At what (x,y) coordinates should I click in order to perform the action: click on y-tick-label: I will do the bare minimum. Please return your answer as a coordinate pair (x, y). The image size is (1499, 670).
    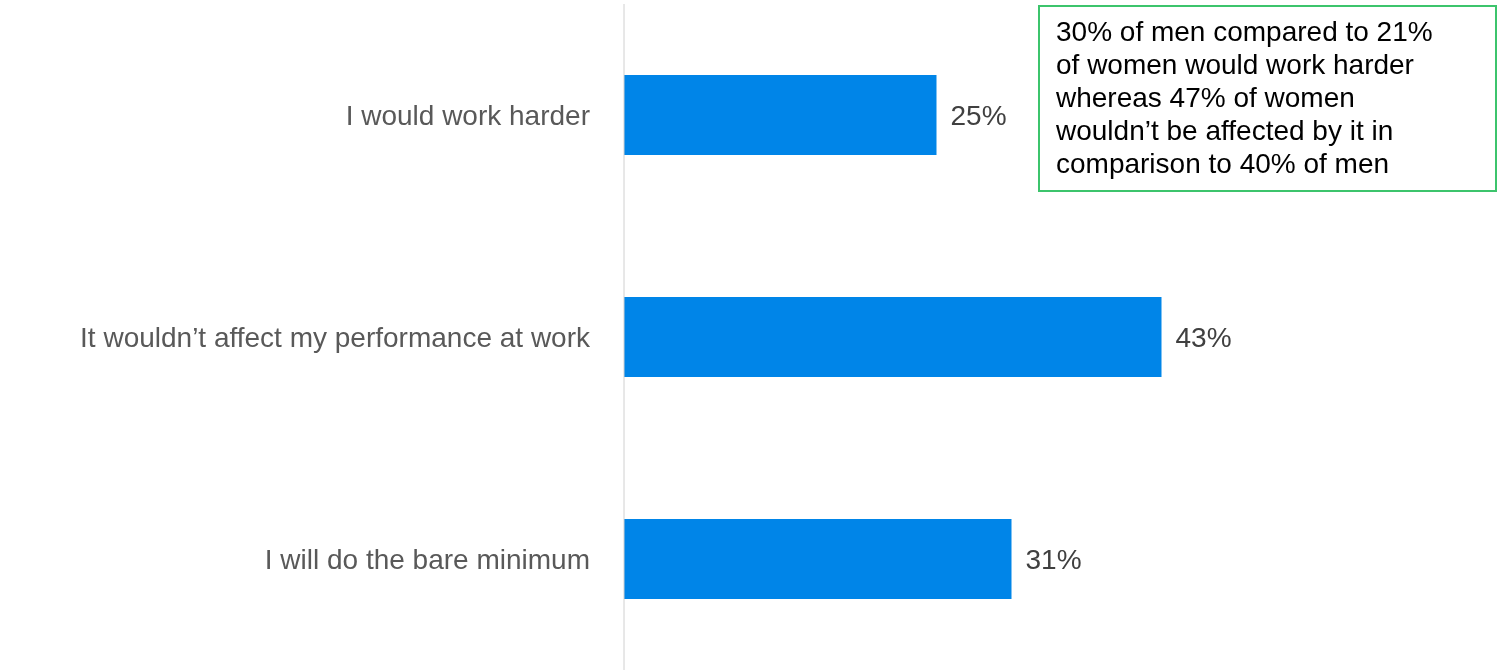
    Looking at the image, I should click on (427, 559).